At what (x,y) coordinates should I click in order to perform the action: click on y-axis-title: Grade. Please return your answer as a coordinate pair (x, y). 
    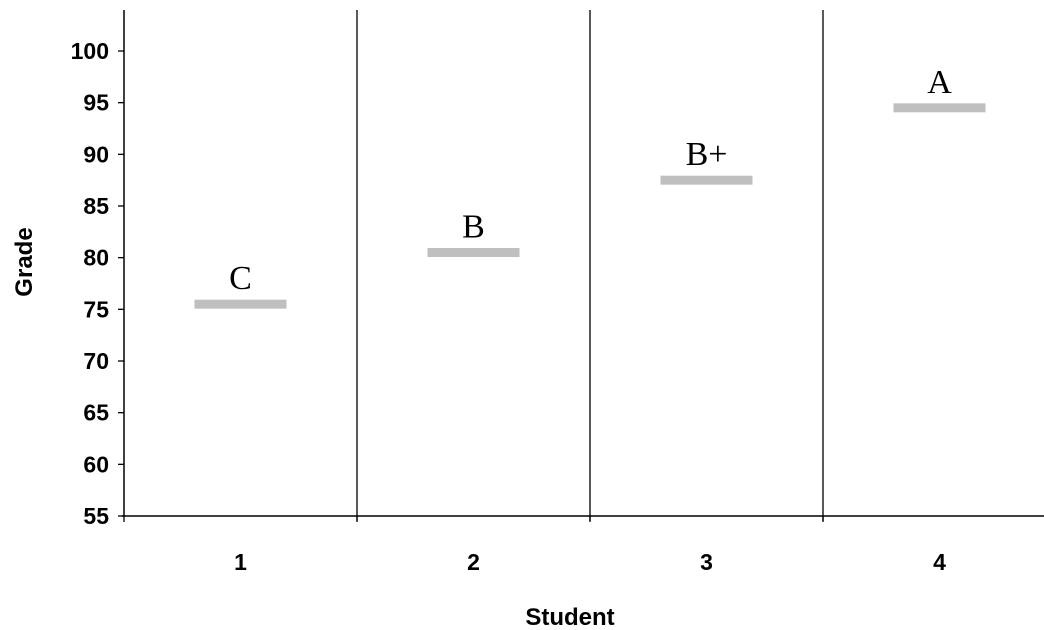
    Looking at the image, I should click on (24, 261).